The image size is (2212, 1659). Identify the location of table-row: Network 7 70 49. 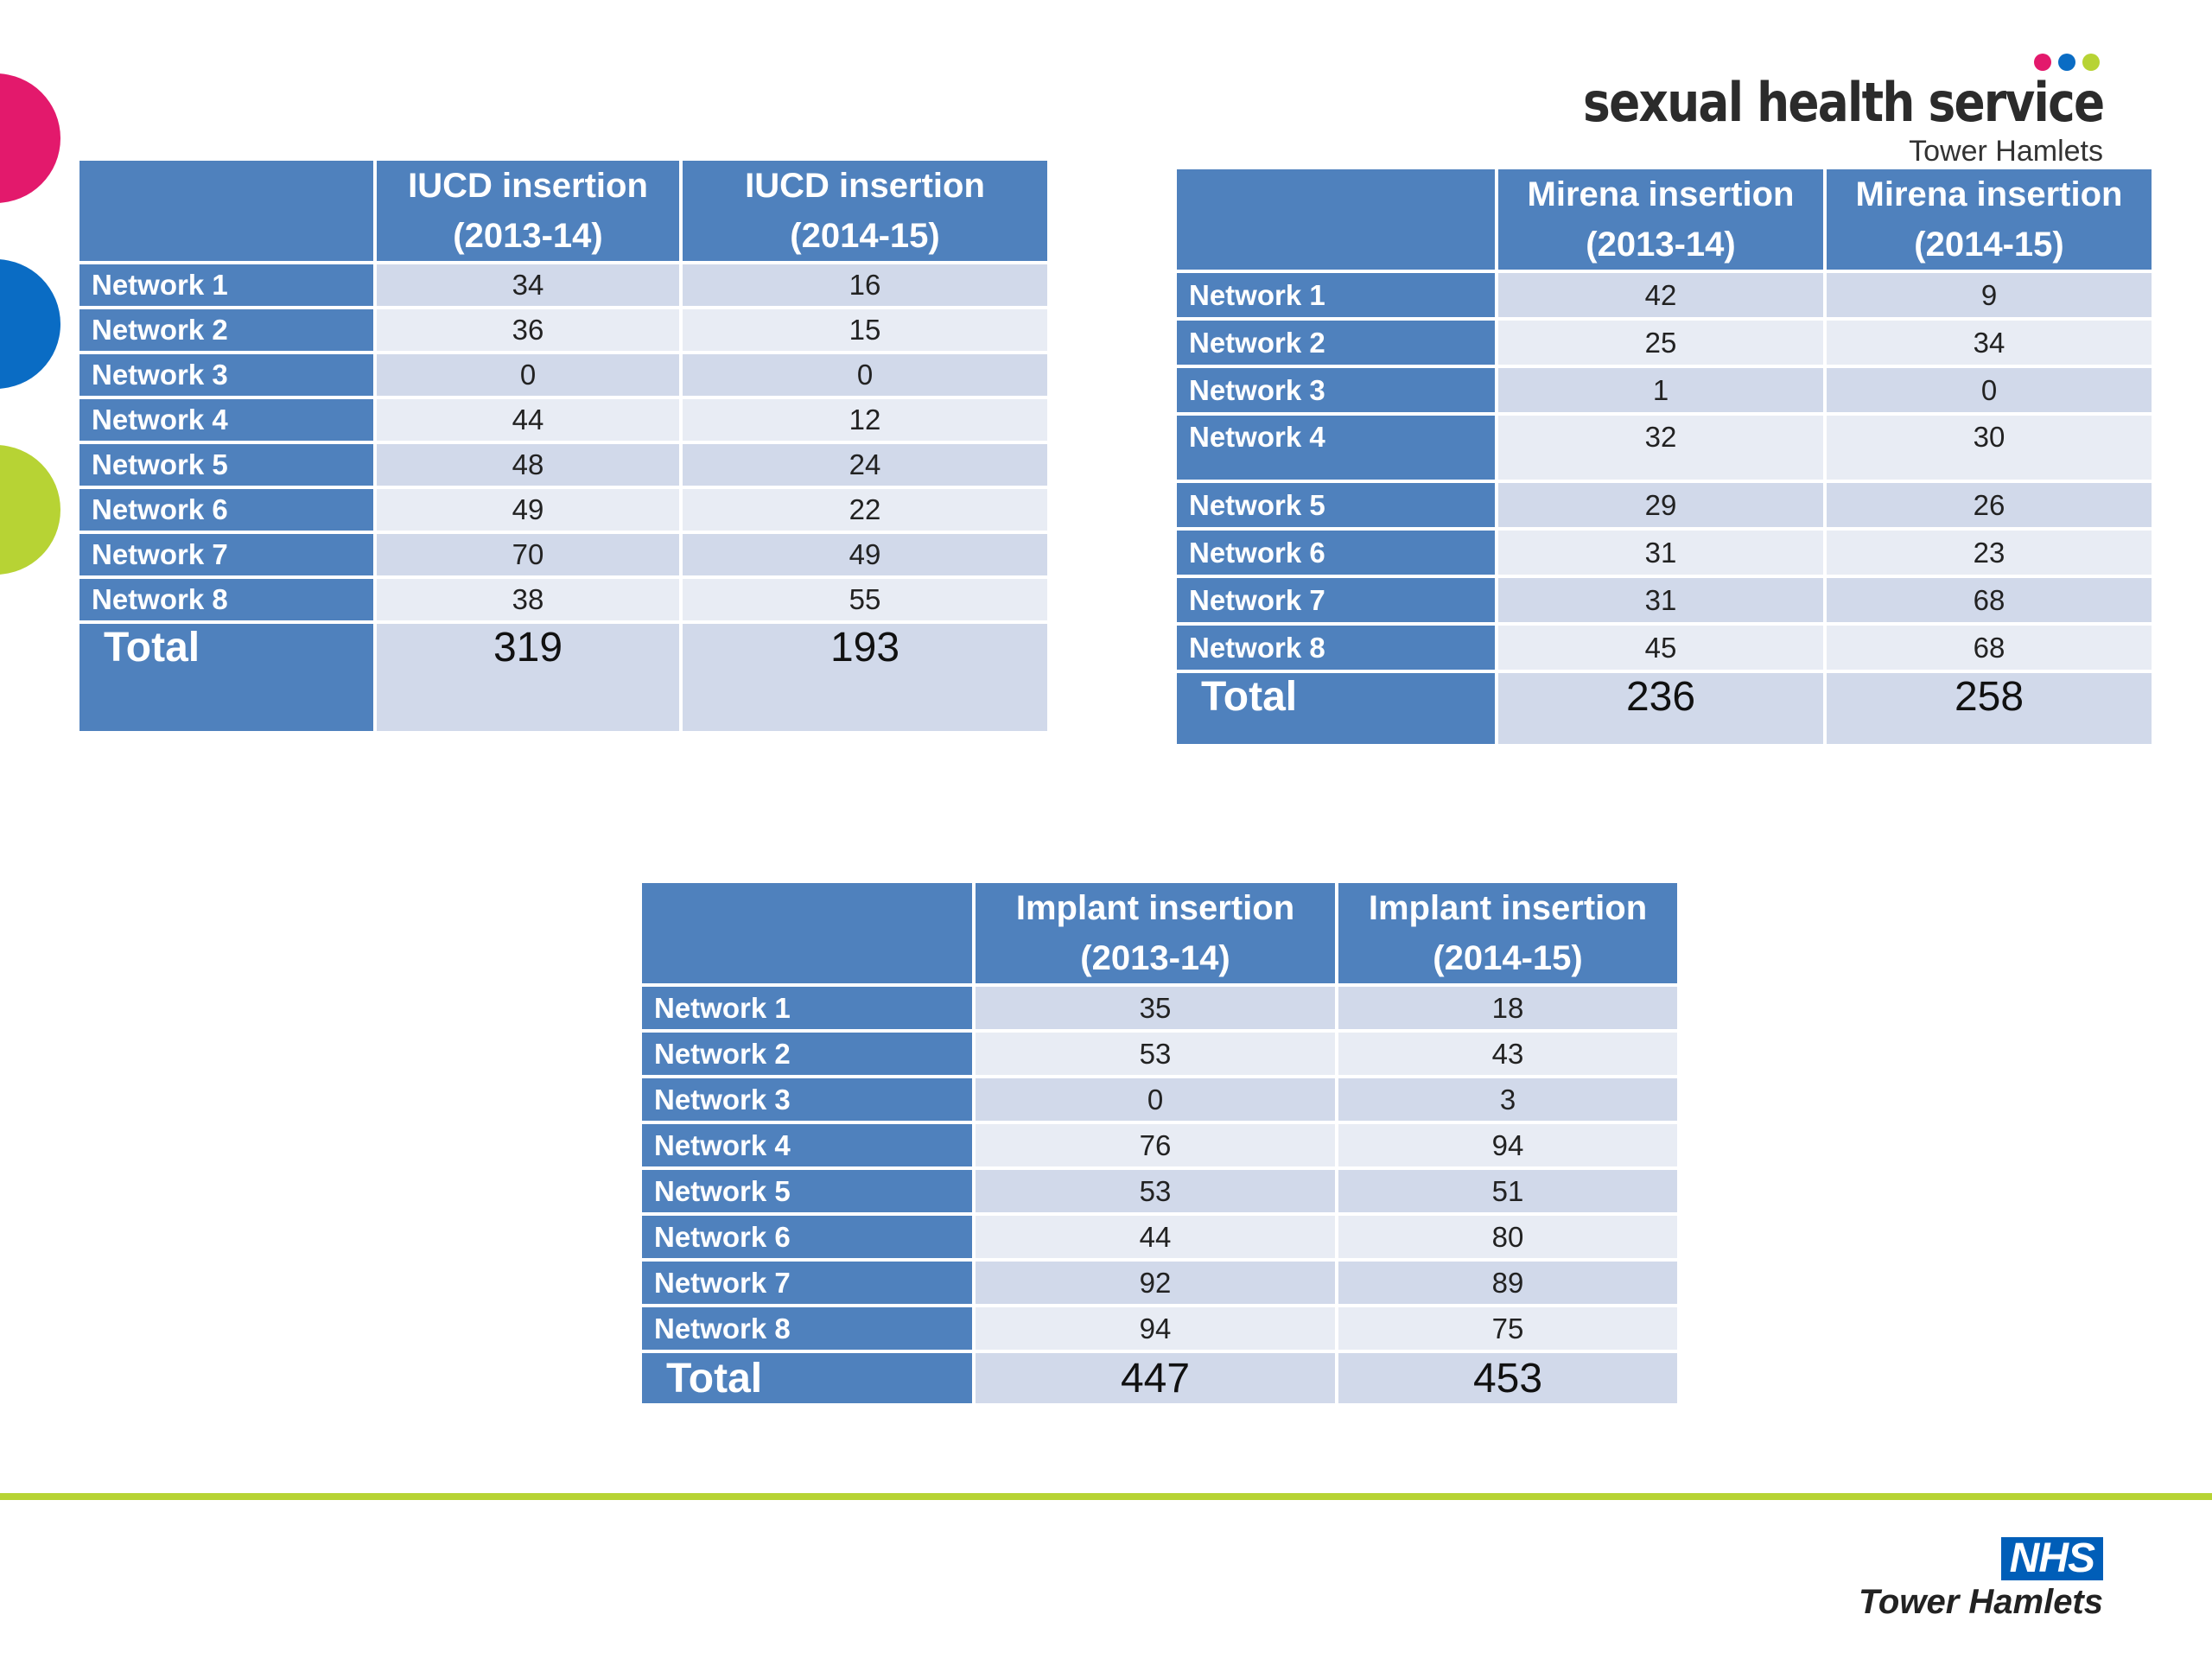
(563, 554).